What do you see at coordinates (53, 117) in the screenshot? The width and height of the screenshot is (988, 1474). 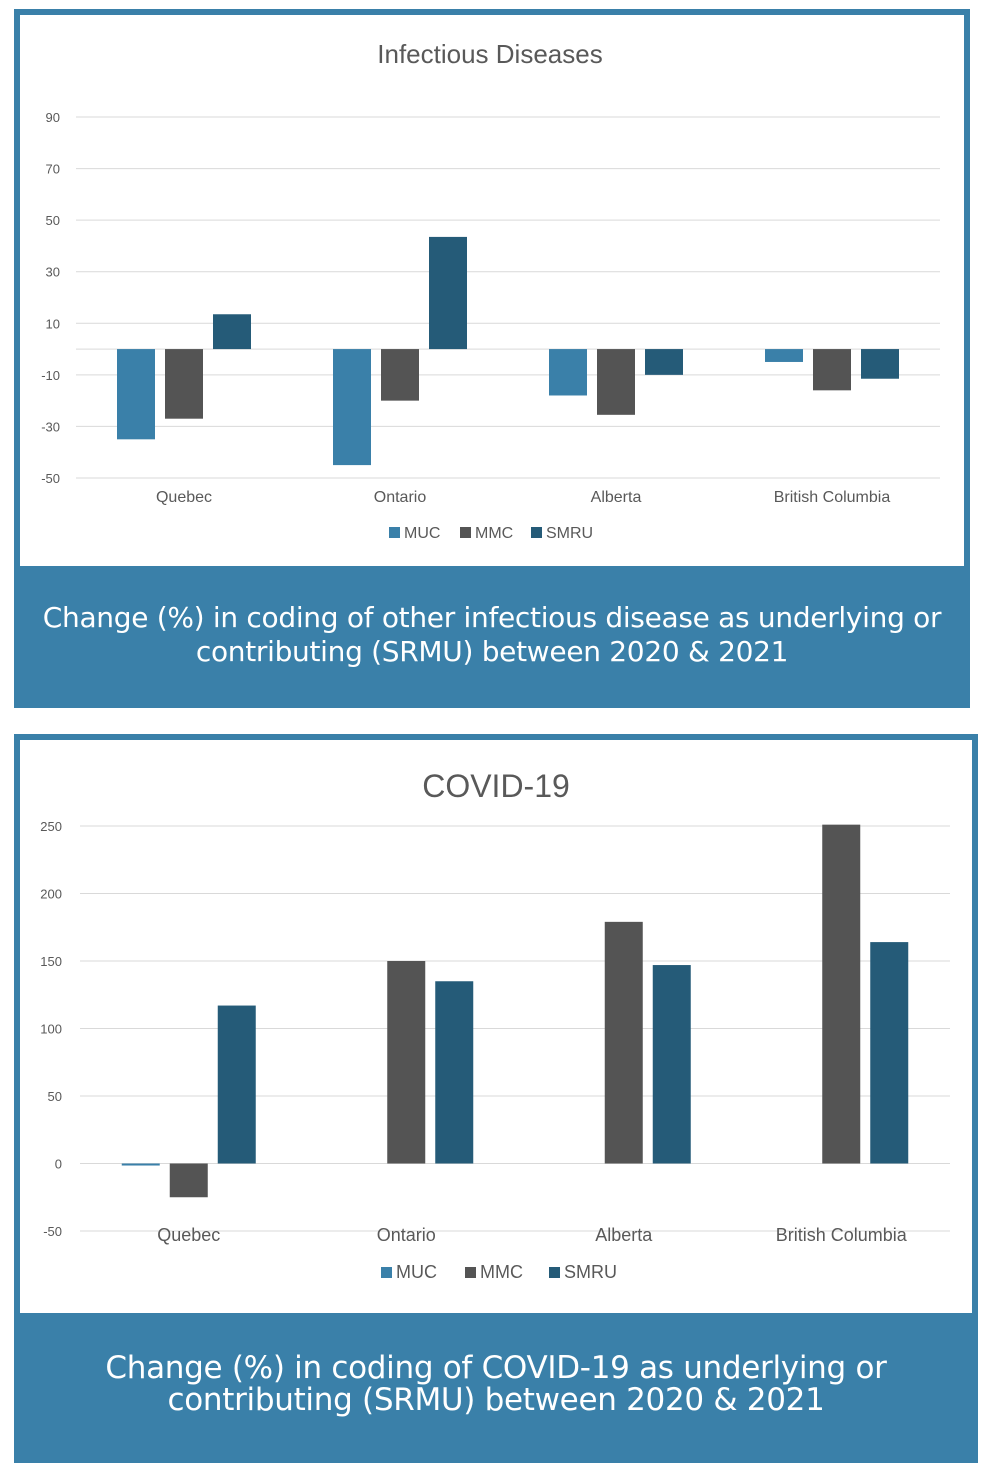 I see `y-tick-label: 90` at bounding box center [53, 117].